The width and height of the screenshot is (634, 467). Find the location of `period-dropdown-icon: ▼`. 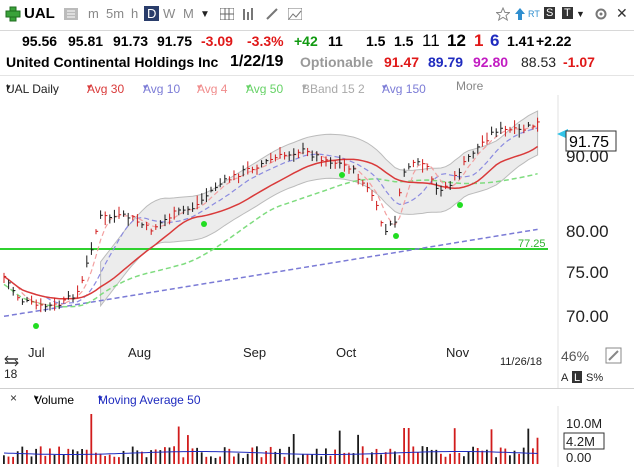

period-dropdown-icon: ▼ is located at coordinates (205, 14).